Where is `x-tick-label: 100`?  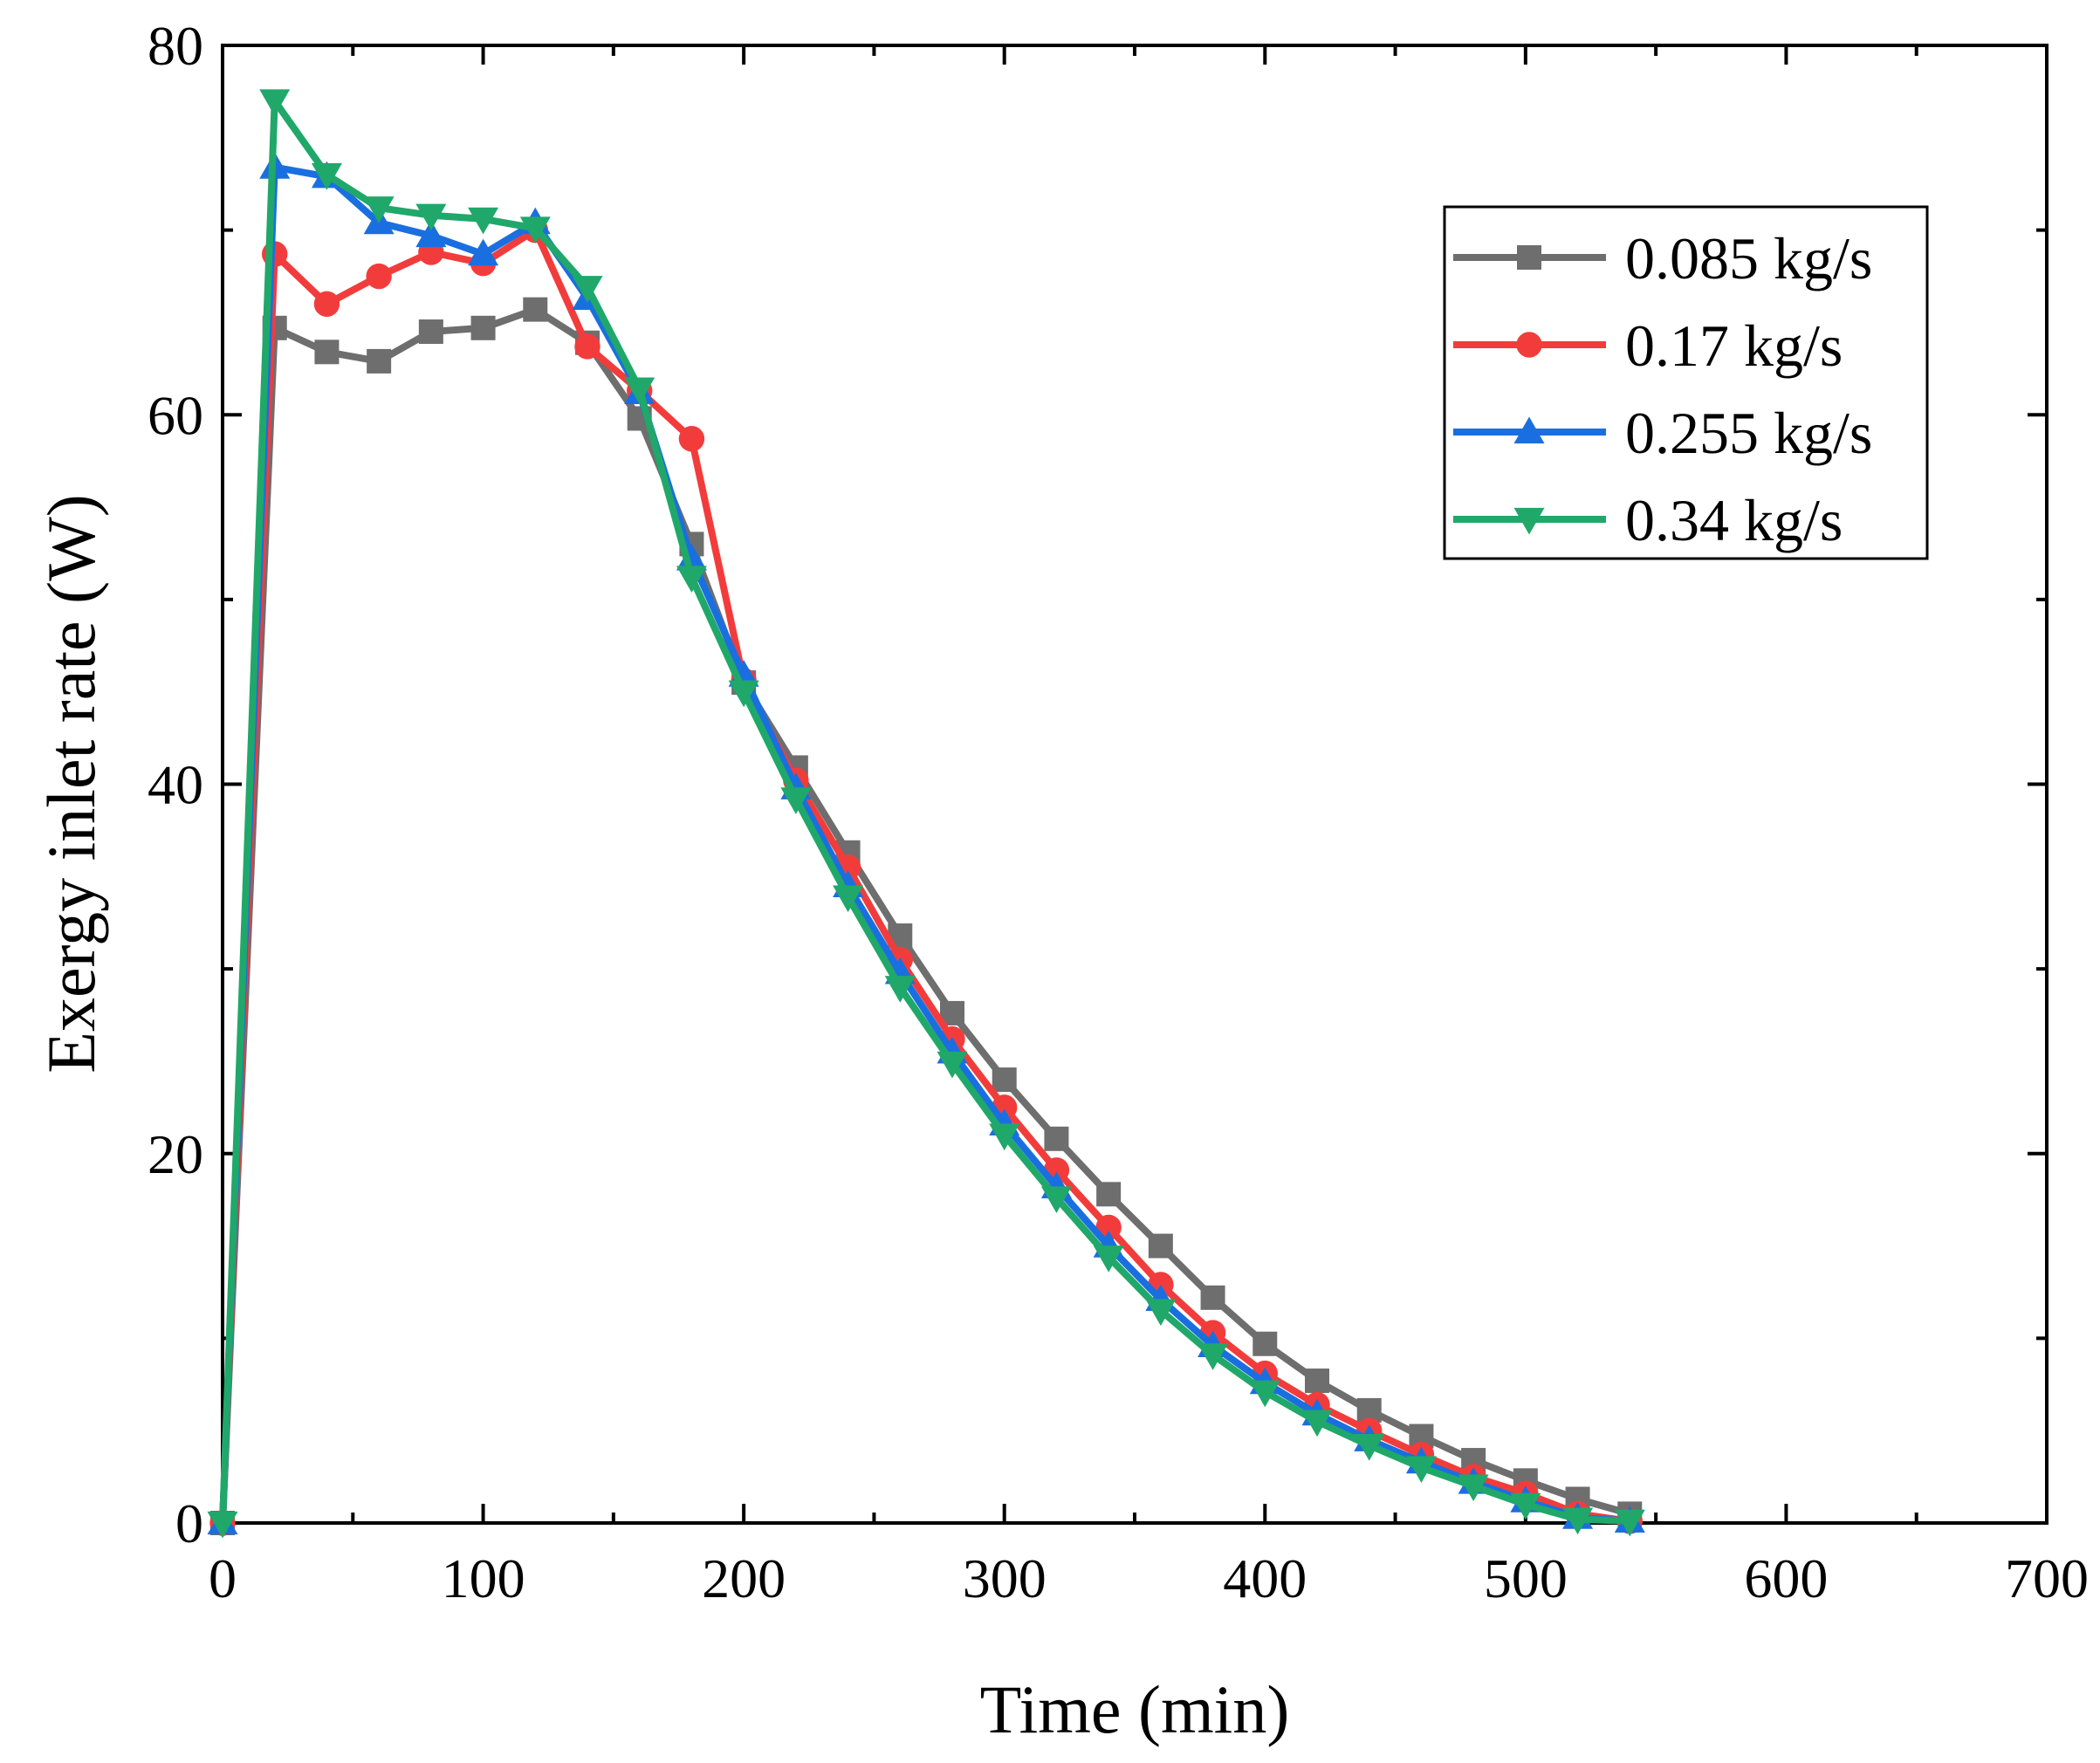
x-tick-label: 100 is located at coordinates (484, 1578).